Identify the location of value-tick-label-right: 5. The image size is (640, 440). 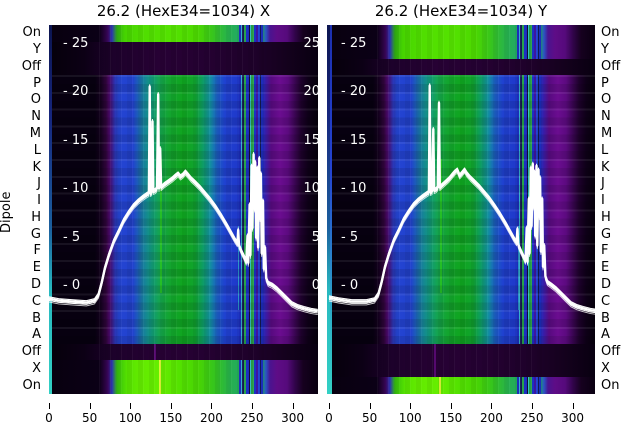
(314, 237).